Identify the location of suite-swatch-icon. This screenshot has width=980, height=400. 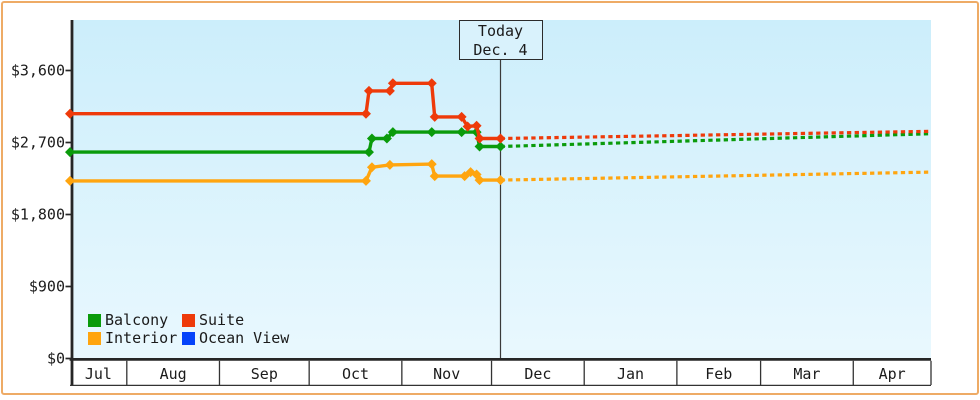
(188, 320).